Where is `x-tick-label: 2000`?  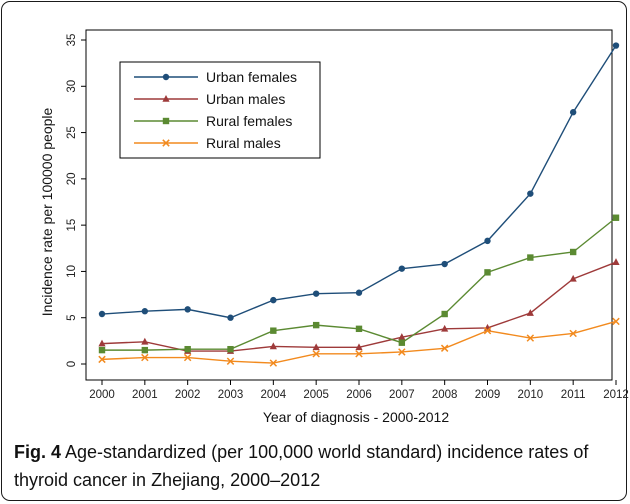 x-tick-label: 2000 is located at coordinates (102, 395).